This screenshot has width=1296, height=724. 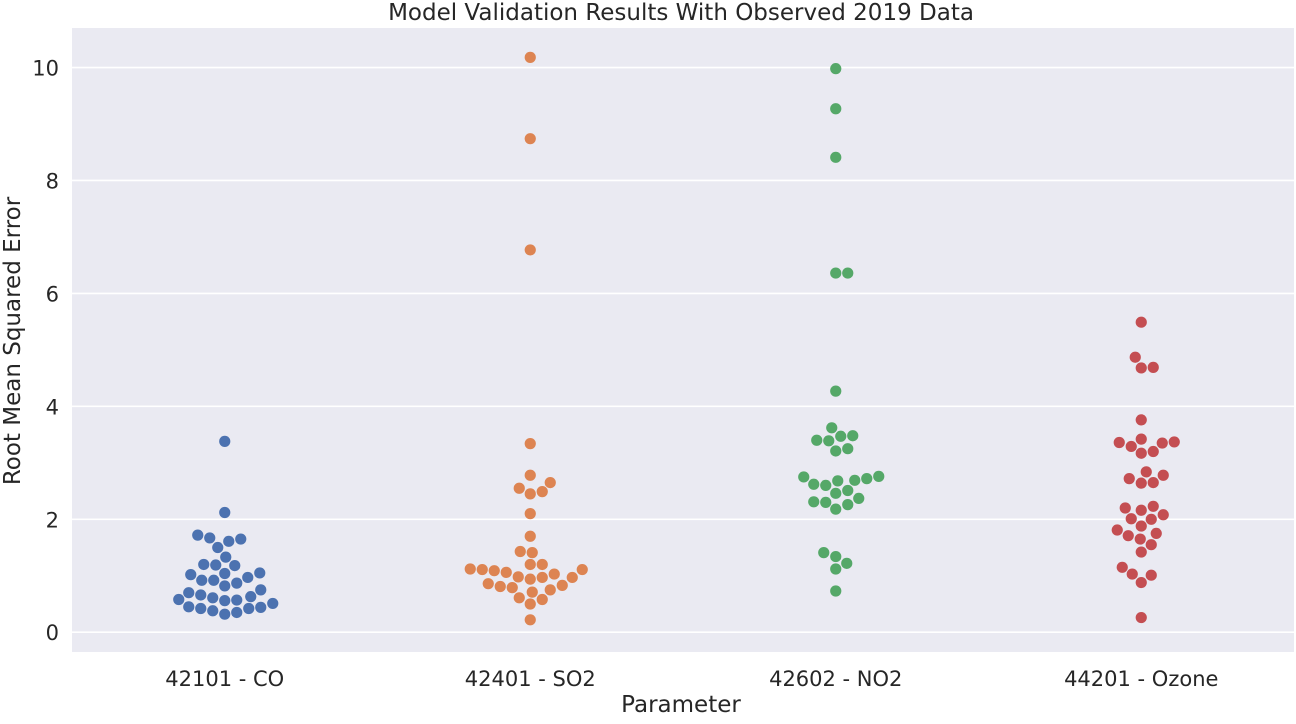 What do you see at coordinates (52, 633) in the screenshot?
I see `y-tick-label: 0` at bounding box center [52, 633].